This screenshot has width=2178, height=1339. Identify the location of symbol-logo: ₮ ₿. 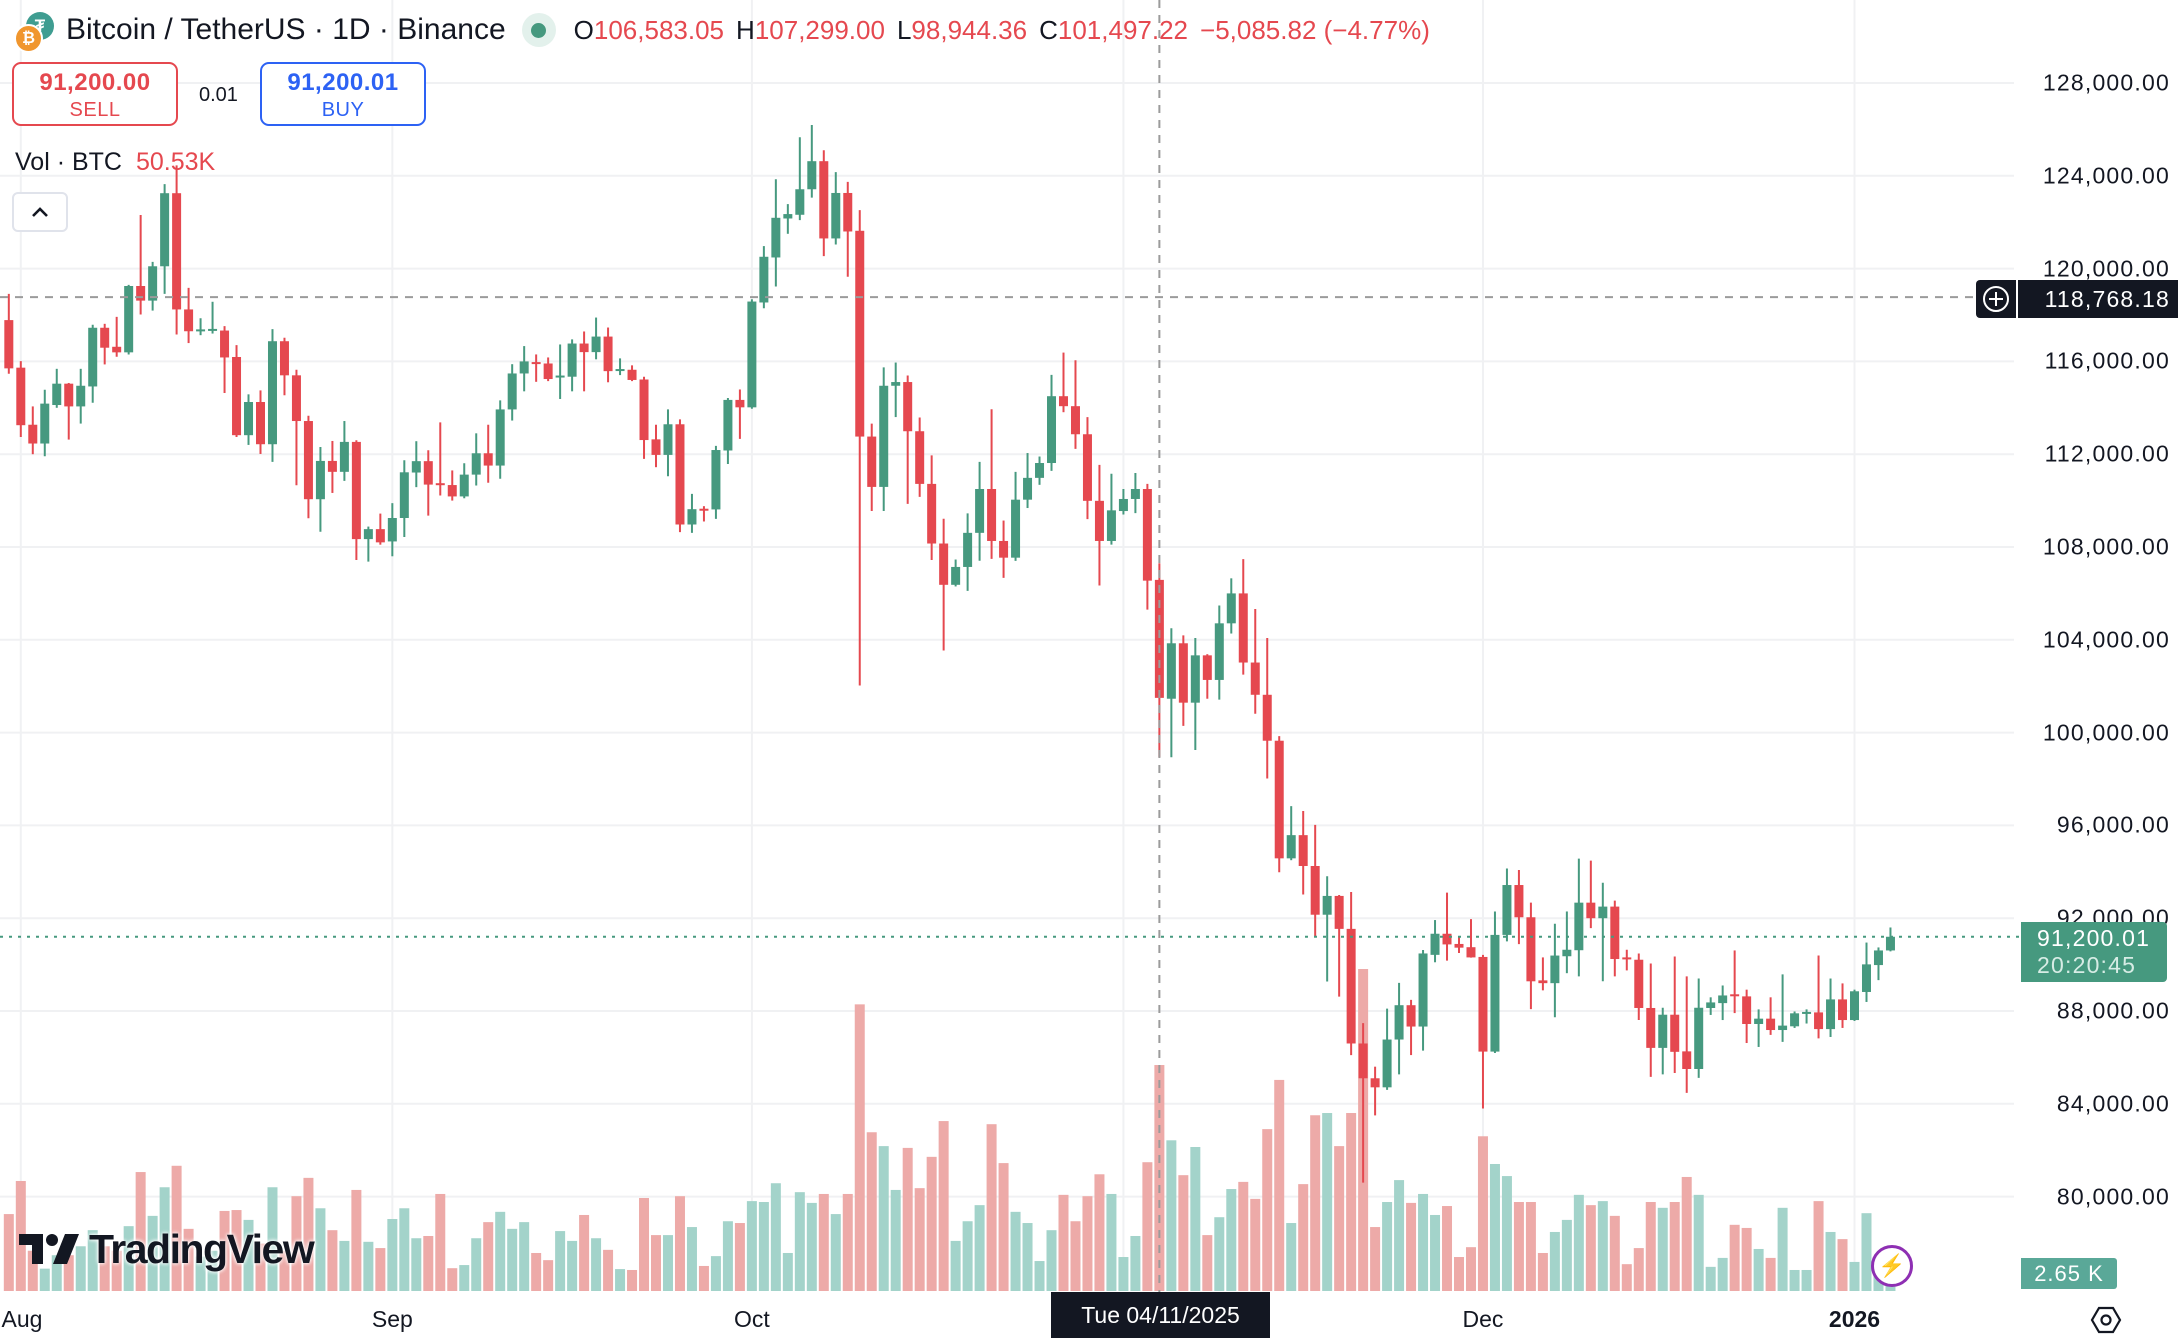
(35, 31).